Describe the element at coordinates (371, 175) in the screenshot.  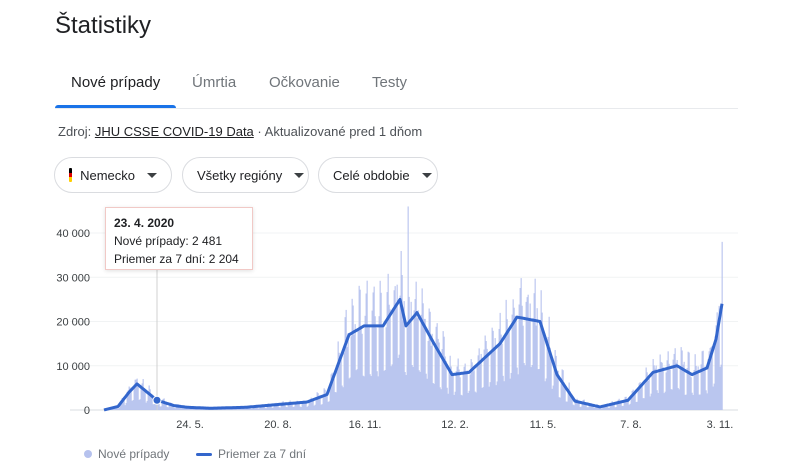
I see `period-filter-label: Celé obdobie` at that location.